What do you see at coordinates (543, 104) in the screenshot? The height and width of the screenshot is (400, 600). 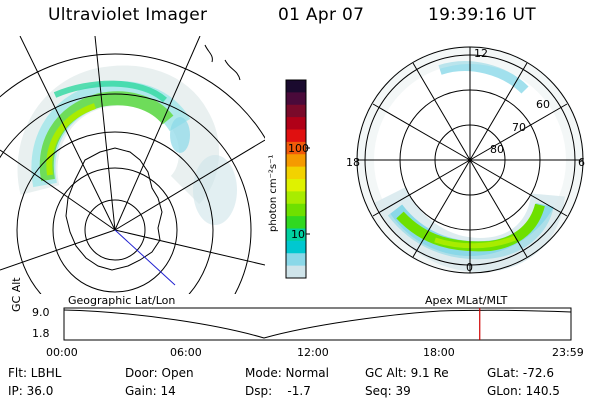 I see `mlat-label-60: 60` at bounding box center [543, 104].